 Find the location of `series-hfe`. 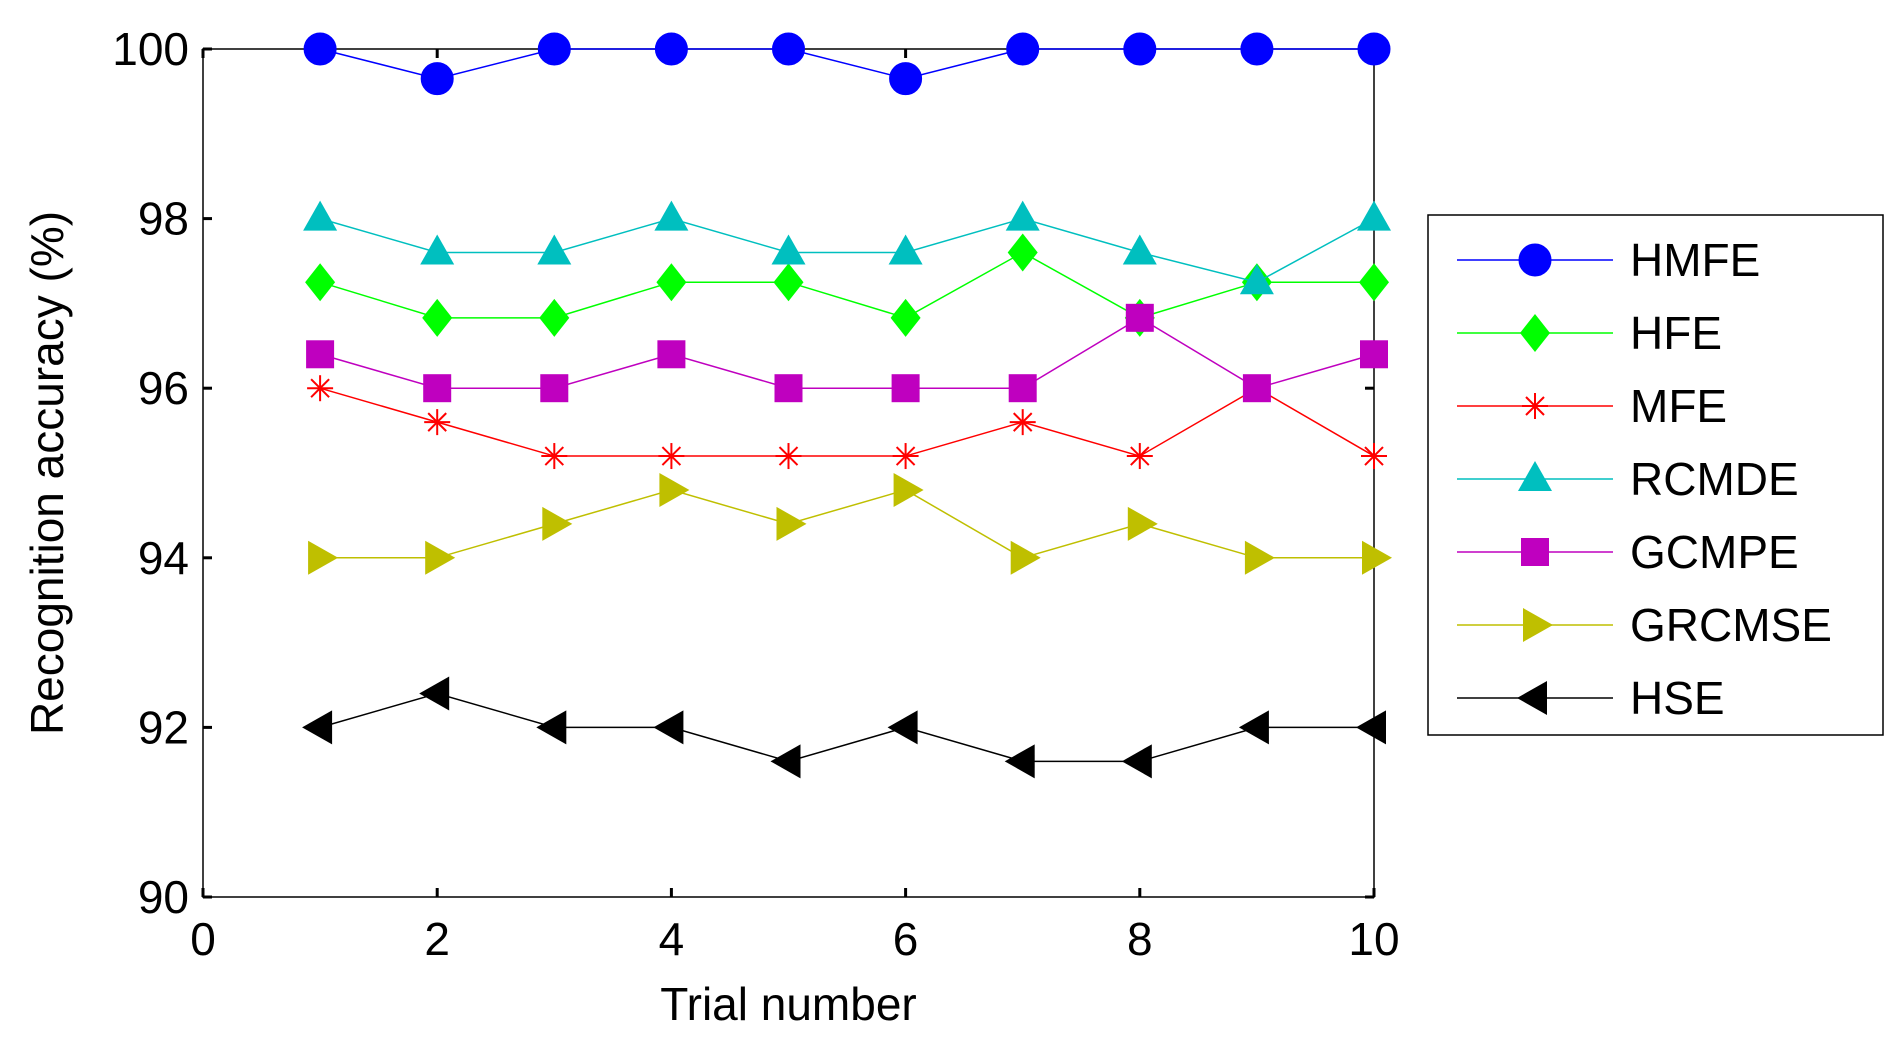

series-hfe is located at coordinates (847, 285).